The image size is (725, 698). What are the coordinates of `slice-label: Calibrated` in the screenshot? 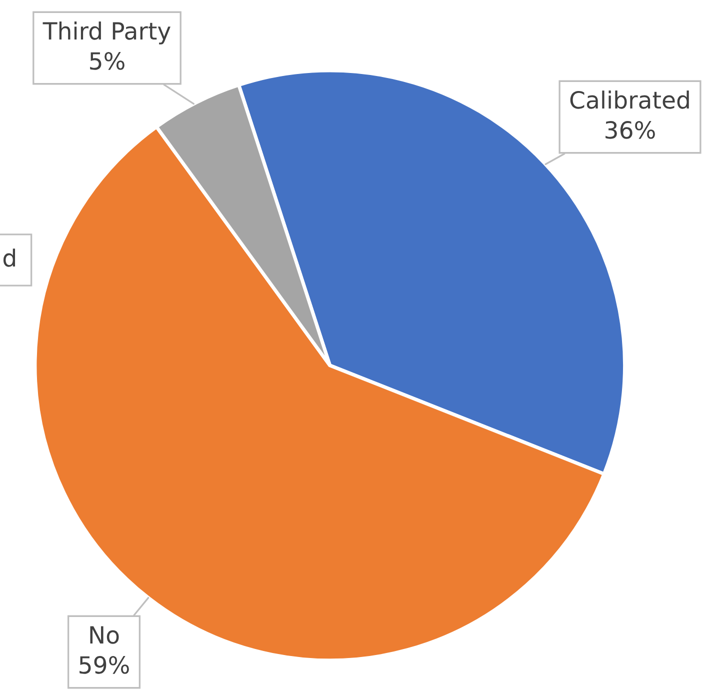 It's located at (629, 99).